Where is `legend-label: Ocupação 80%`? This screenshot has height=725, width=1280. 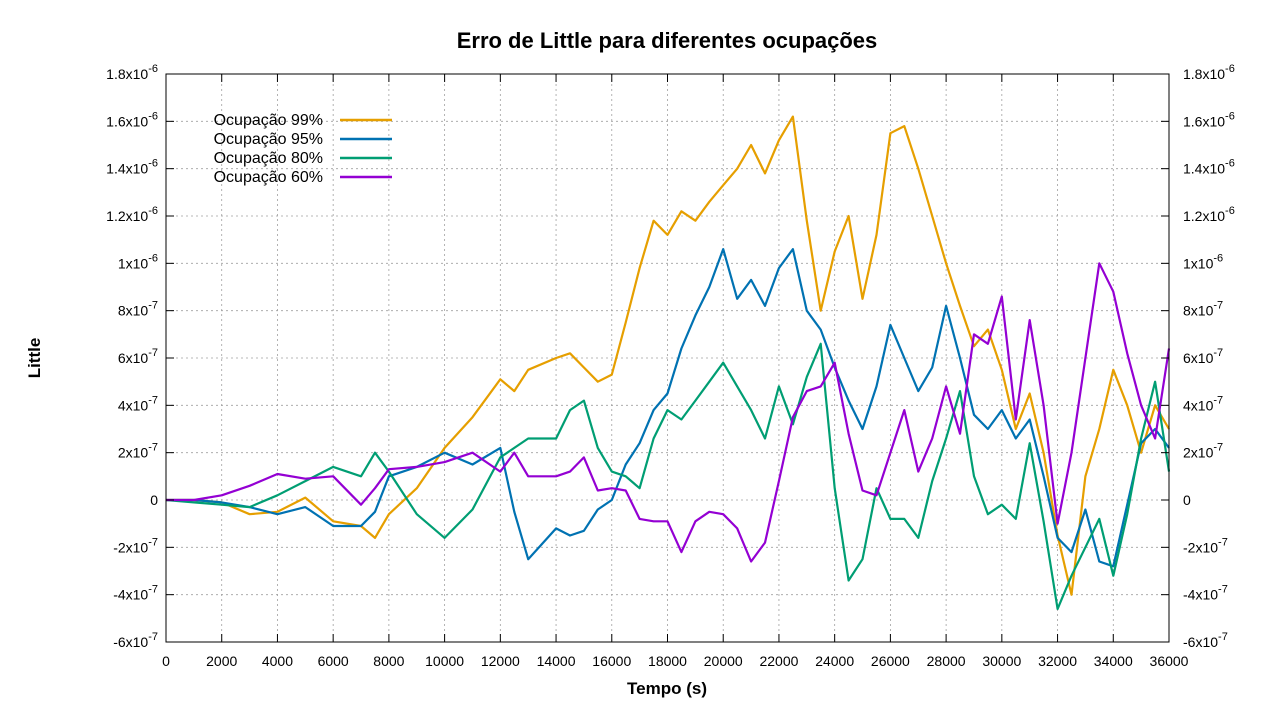 legend-label: Ocupação 80% is located at coordinates (268, 158).